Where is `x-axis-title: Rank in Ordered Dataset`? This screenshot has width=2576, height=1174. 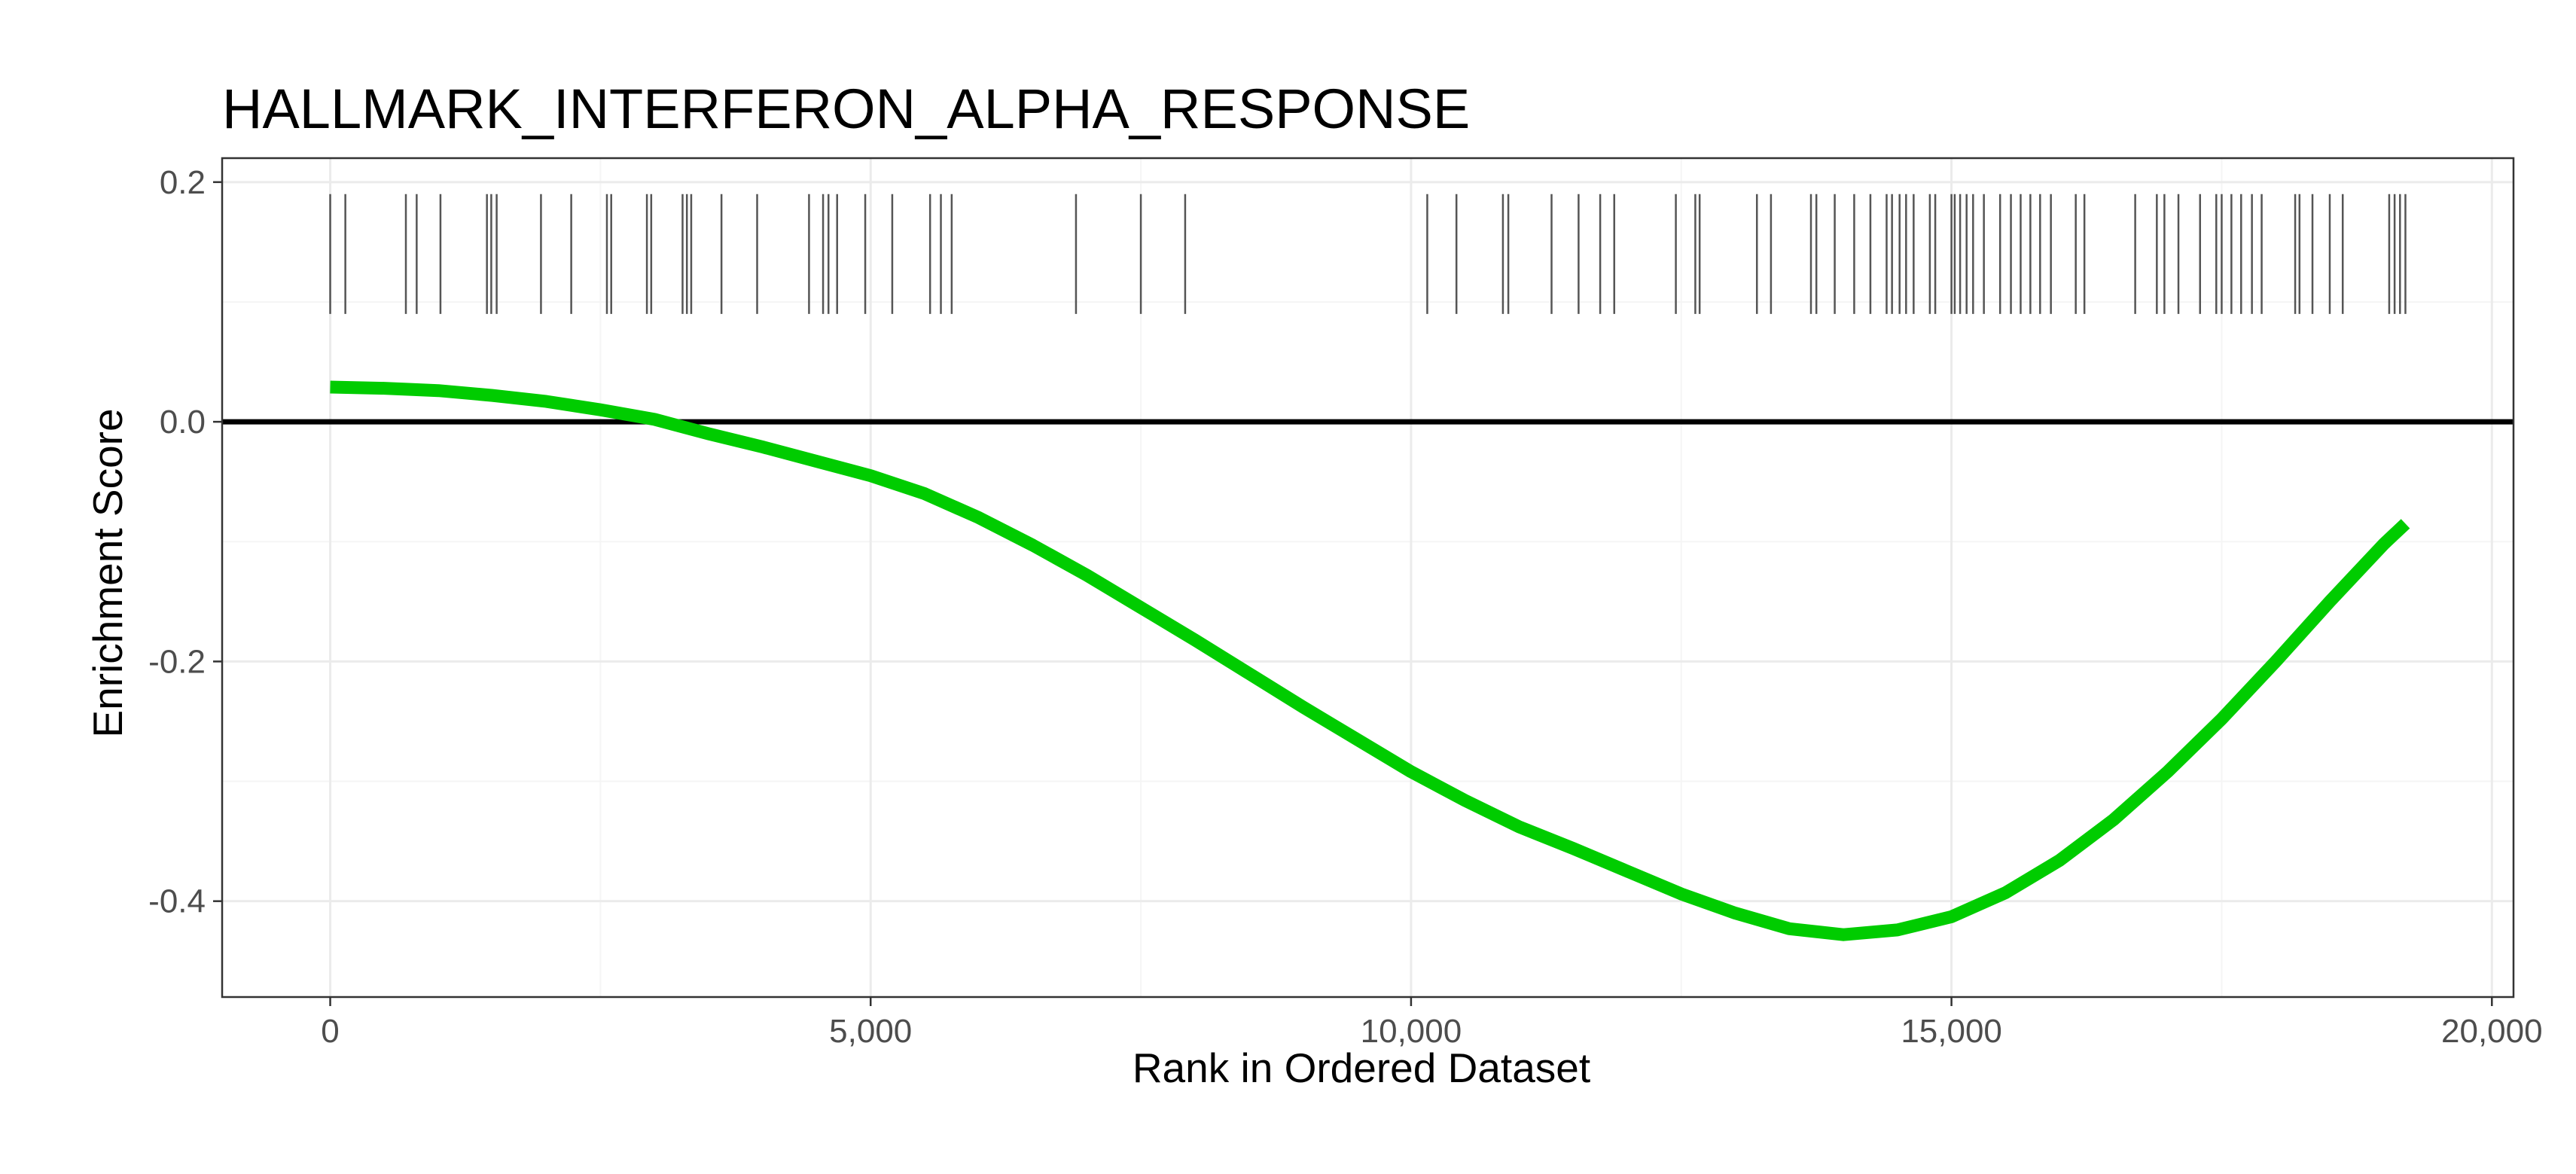
x-axis-title: Rank in Ordered Dataset is located at coordinates (1361, 1067).